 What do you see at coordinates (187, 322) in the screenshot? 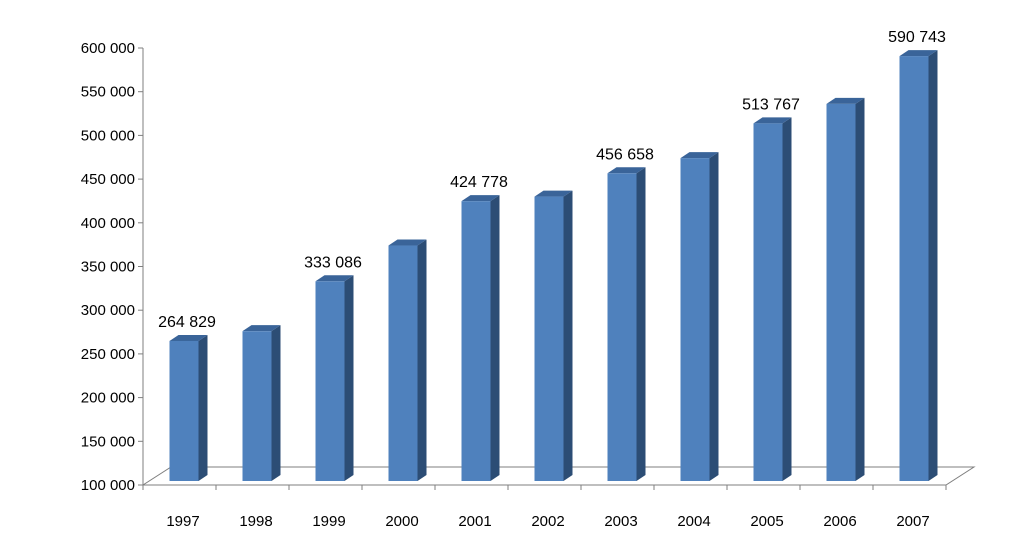
I see `bar-value-label: 264 829` at bounding box center [187, 322].